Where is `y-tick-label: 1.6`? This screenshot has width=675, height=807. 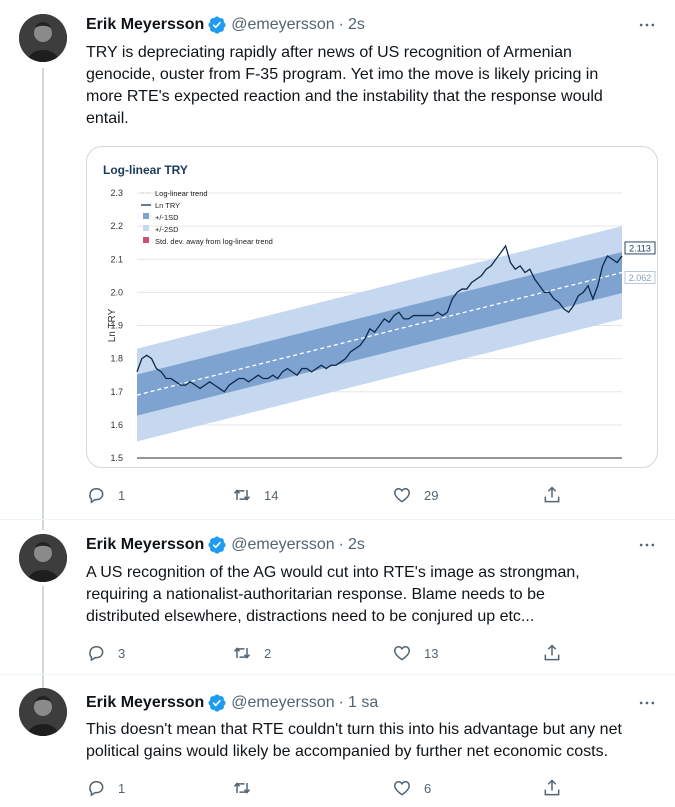 y-tick-label: 1.6 is located at coordinates (116, 425).